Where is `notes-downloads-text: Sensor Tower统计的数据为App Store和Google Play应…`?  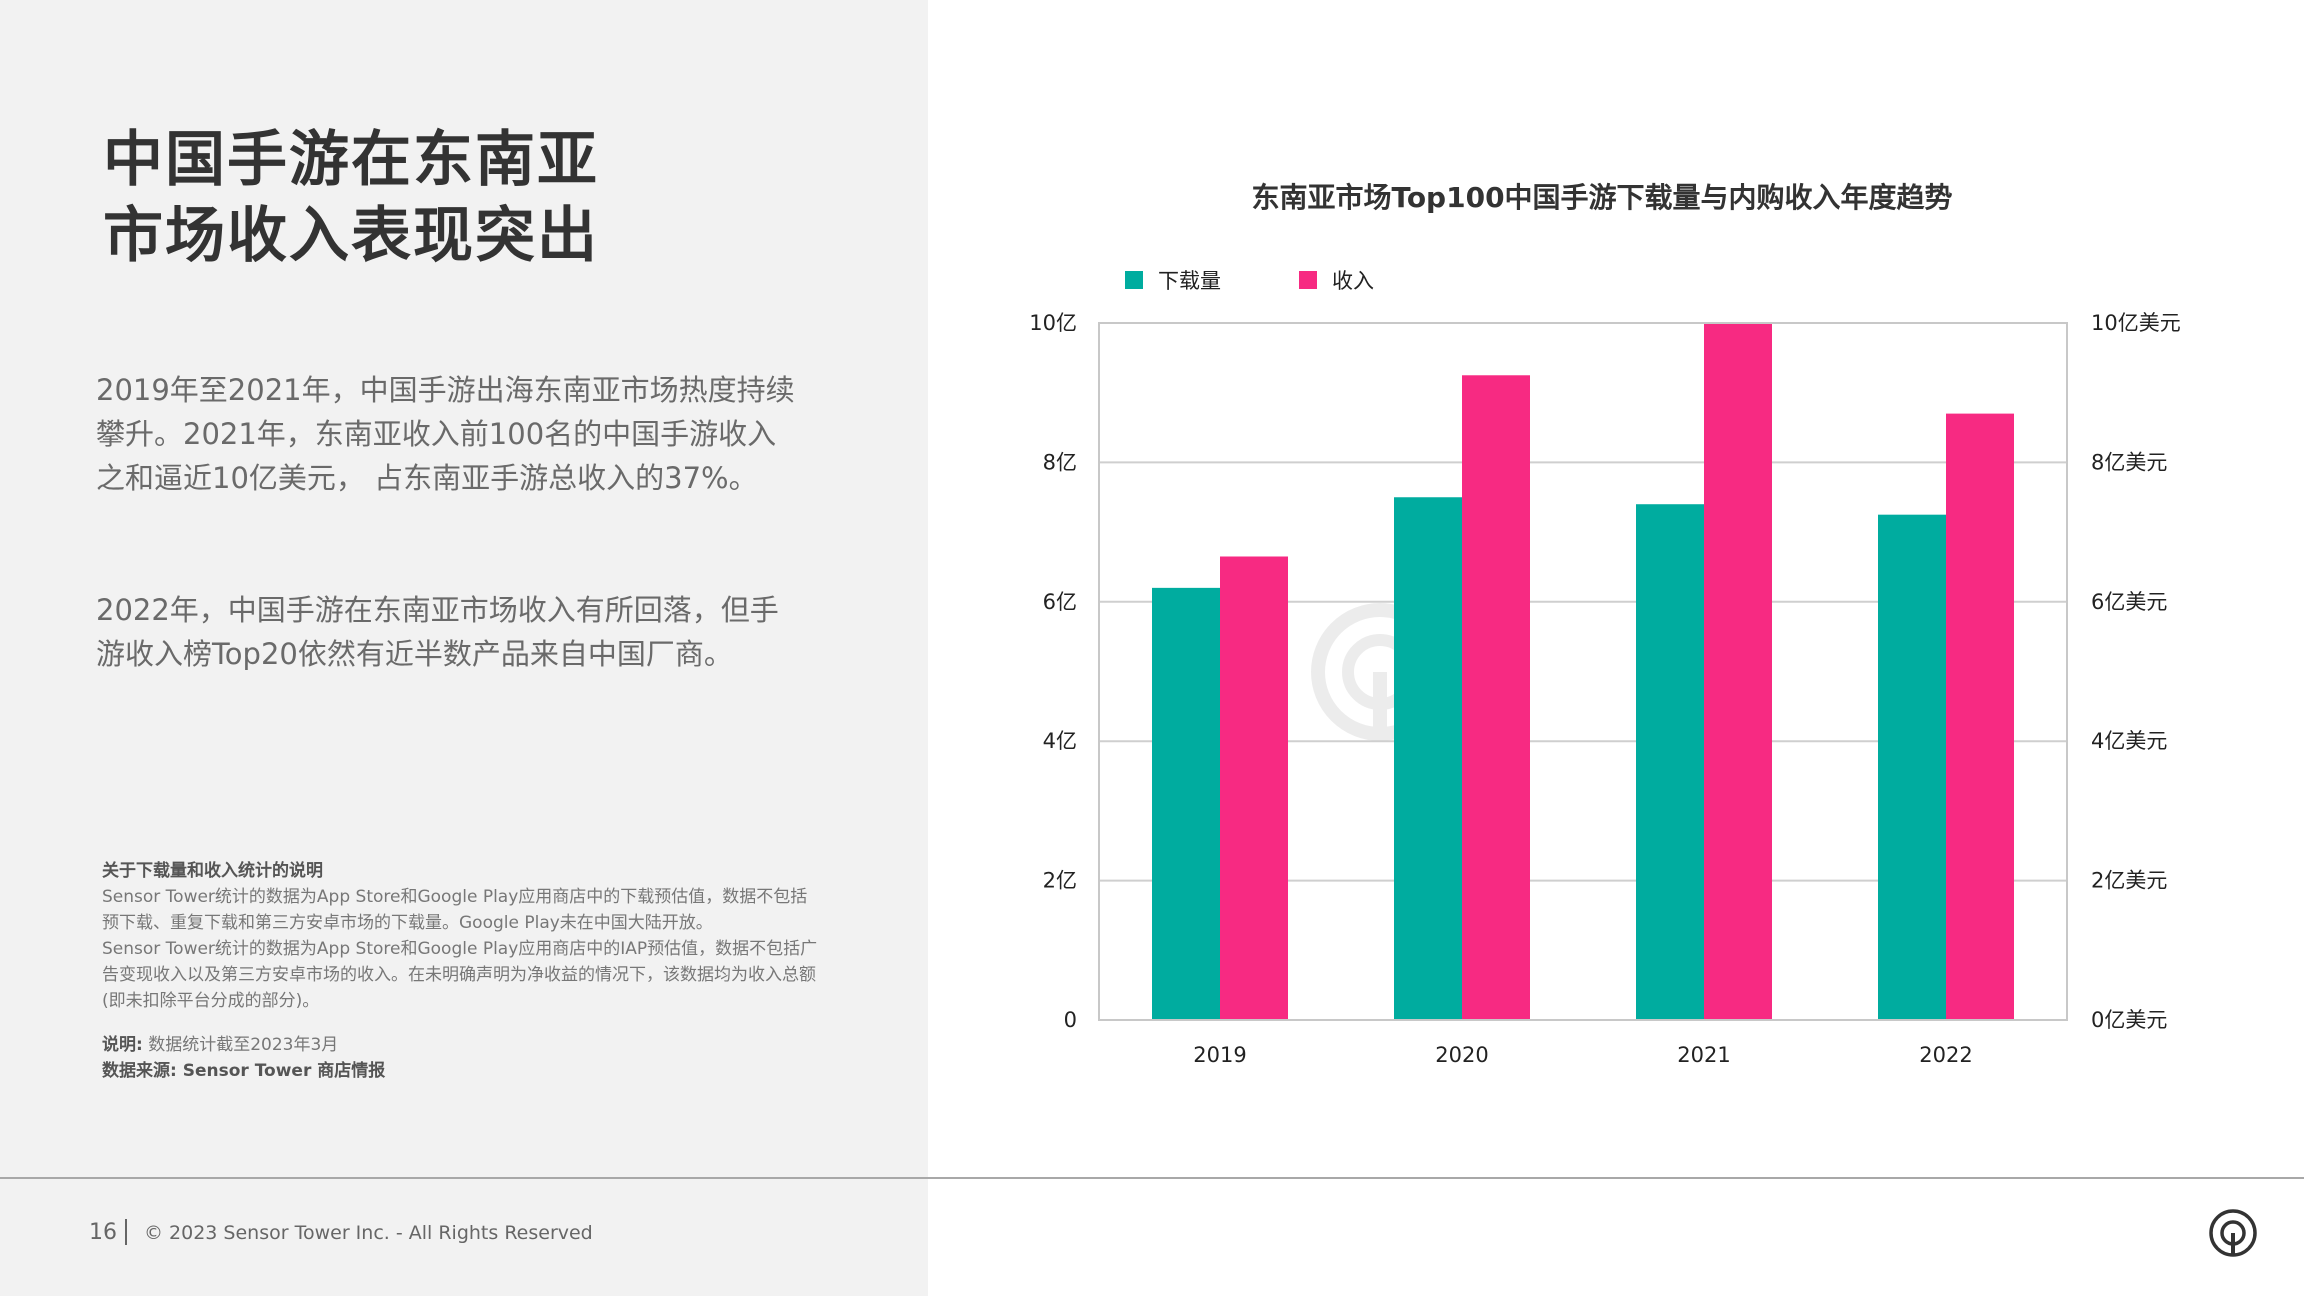 notes-downloads-text: Sensor Tower统计的数据为App Store和Google Play应… is located at coordinates (455, 910).